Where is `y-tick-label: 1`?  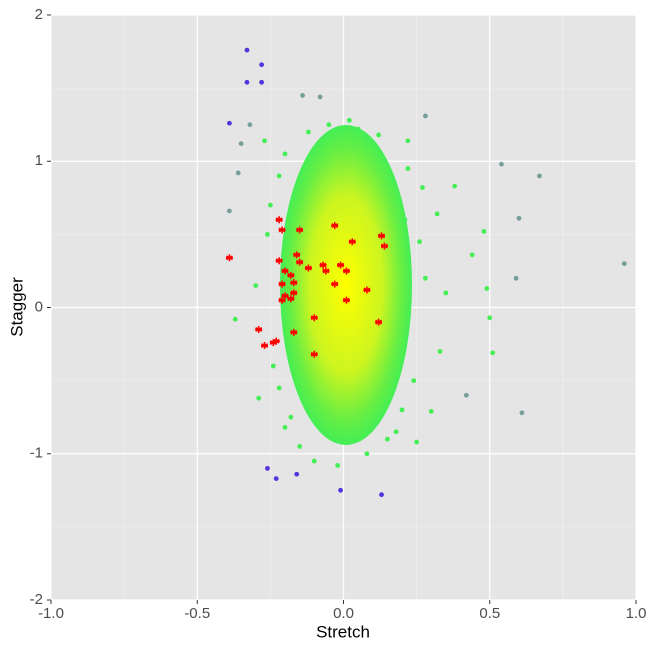
y-tick-label: 1 is located at coordinates (39, 160).